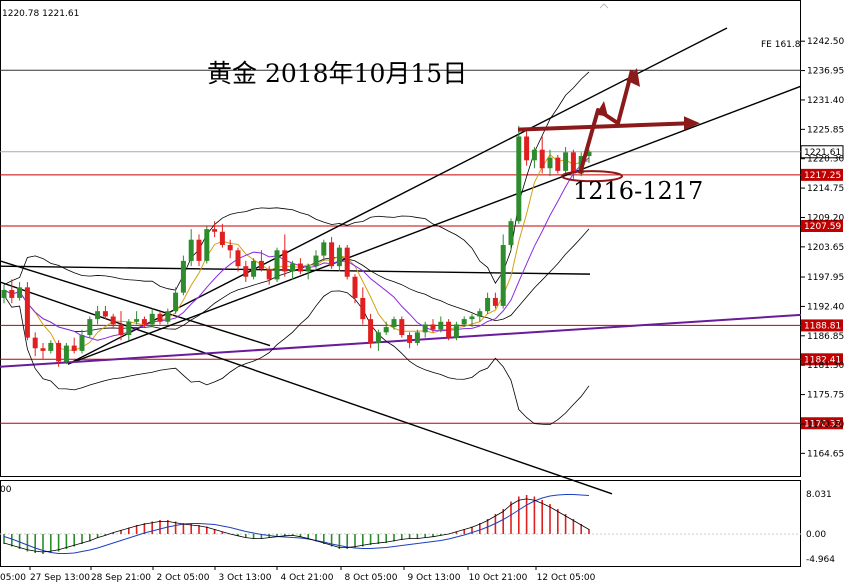 Image resolution: width=844 pixels, height=588 pixels. Describe the element at coordinates (604, 126) in the screenshot. I see `arrow-sideways` at that location.